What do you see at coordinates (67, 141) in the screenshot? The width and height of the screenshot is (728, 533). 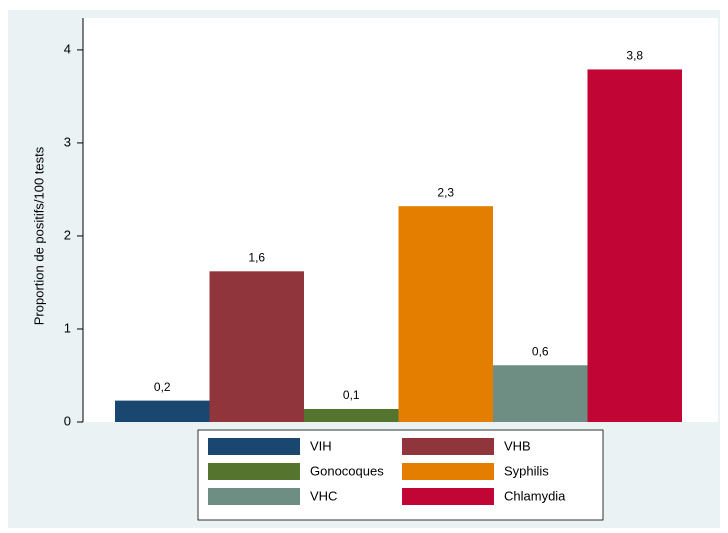 I see `y-tick-label: 3` at bounding box center [67, 141].